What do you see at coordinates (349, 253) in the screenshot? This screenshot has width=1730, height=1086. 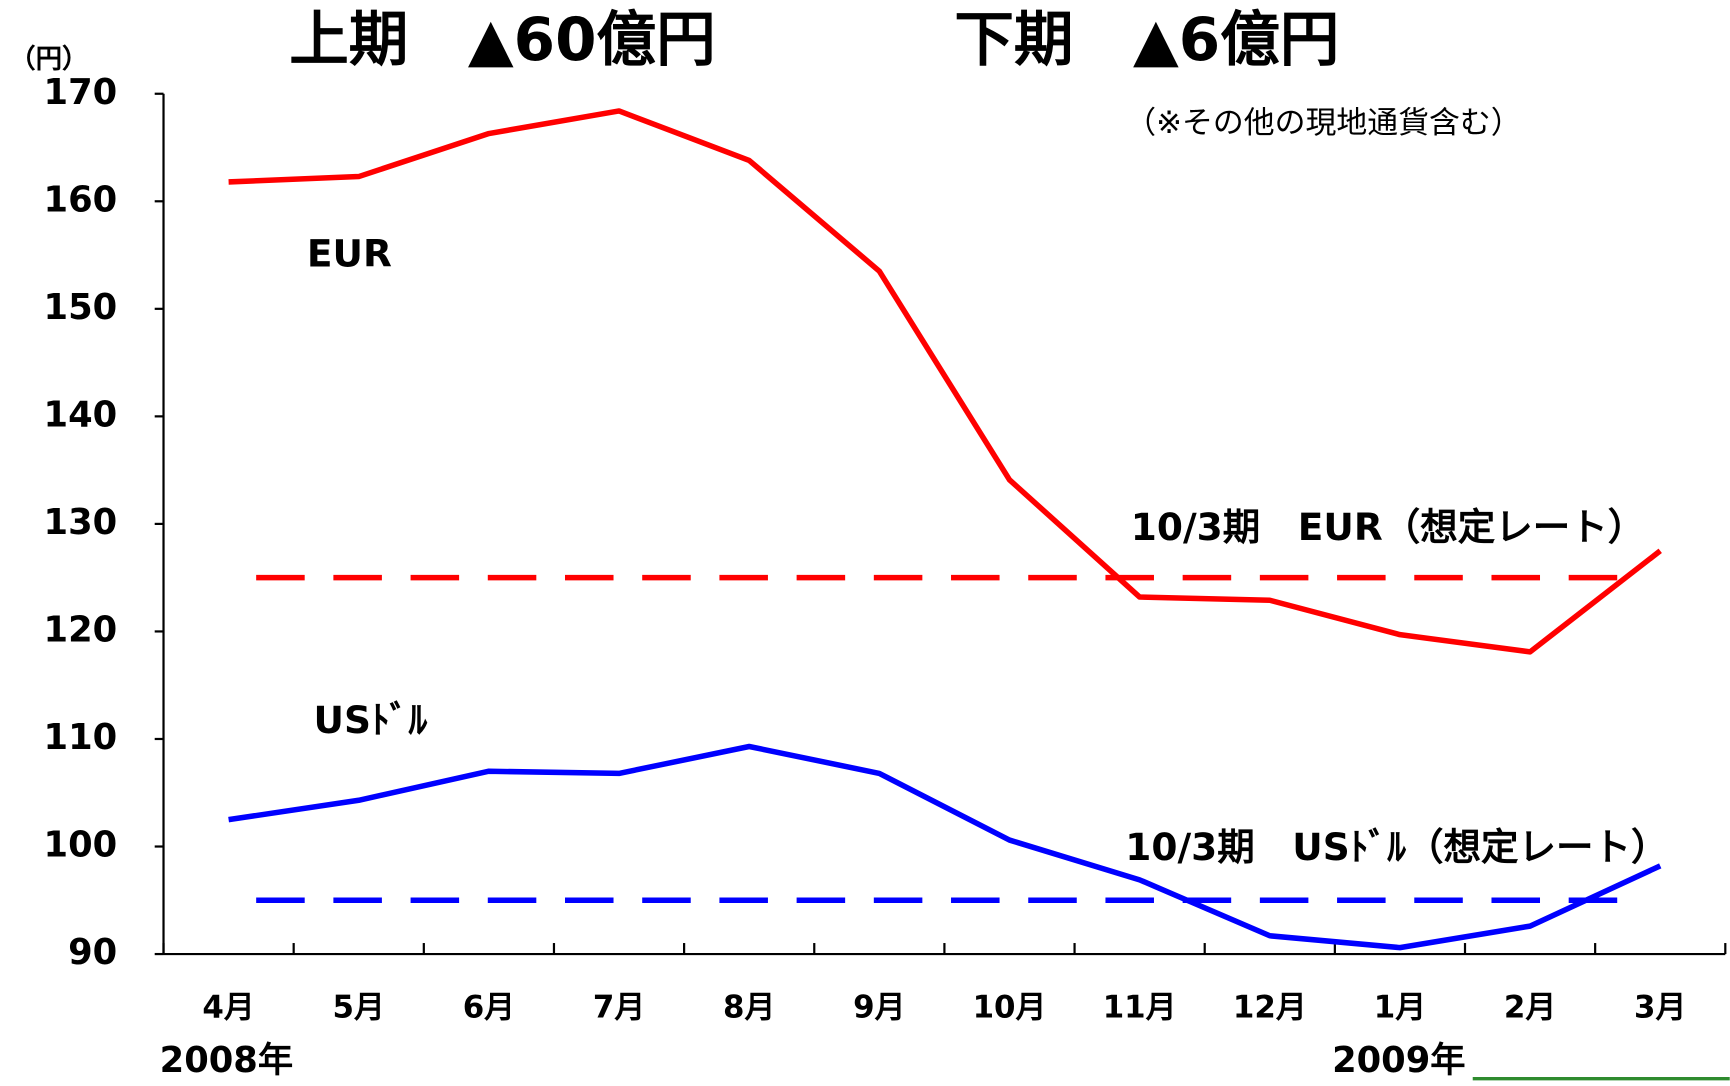 I see `series-label: EUR` at bounding box center [349, 253].